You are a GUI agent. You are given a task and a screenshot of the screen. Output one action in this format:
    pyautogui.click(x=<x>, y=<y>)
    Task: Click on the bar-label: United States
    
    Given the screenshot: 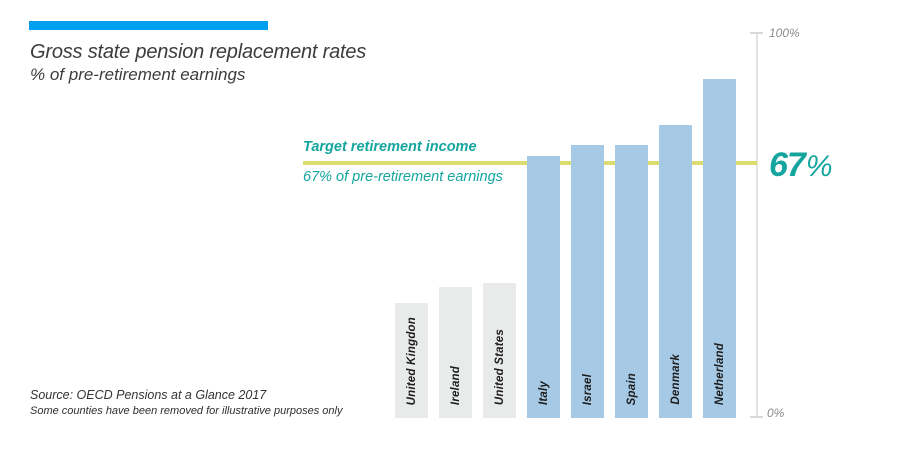 What is the action you would take?
    pyautogui.click(x=499, y=366)
    